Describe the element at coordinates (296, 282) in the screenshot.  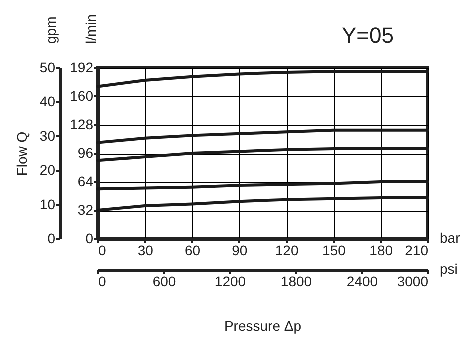
I see `x2-tick-label: 1800` at that location.